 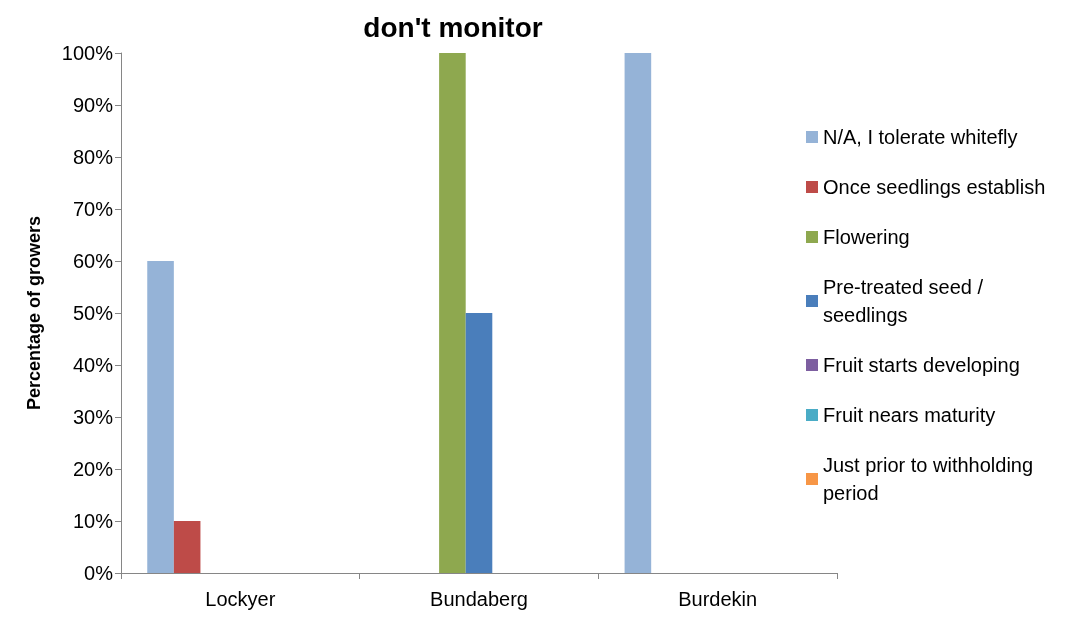 I want to click on chart-title: don't monitor, so click(x=453, y=27).